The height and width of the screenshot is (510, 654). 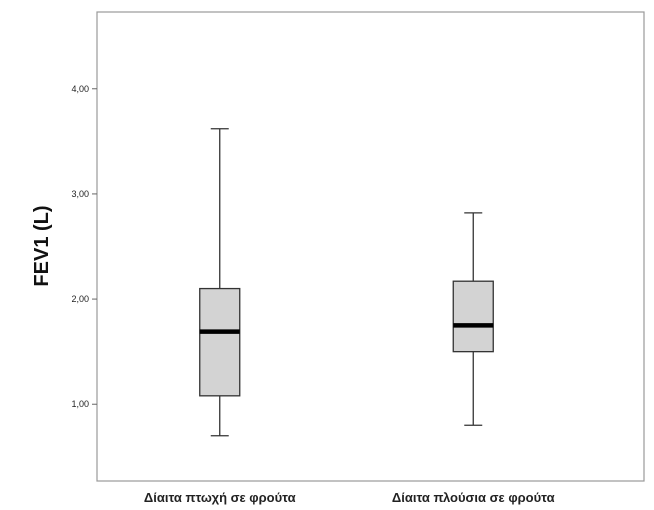 What do you see at coordinates (473, 497) in the screenshot?
I see `x-category-label: Δίαιτα πλούσια σε φρούτα` at bounding box center [473, 497].